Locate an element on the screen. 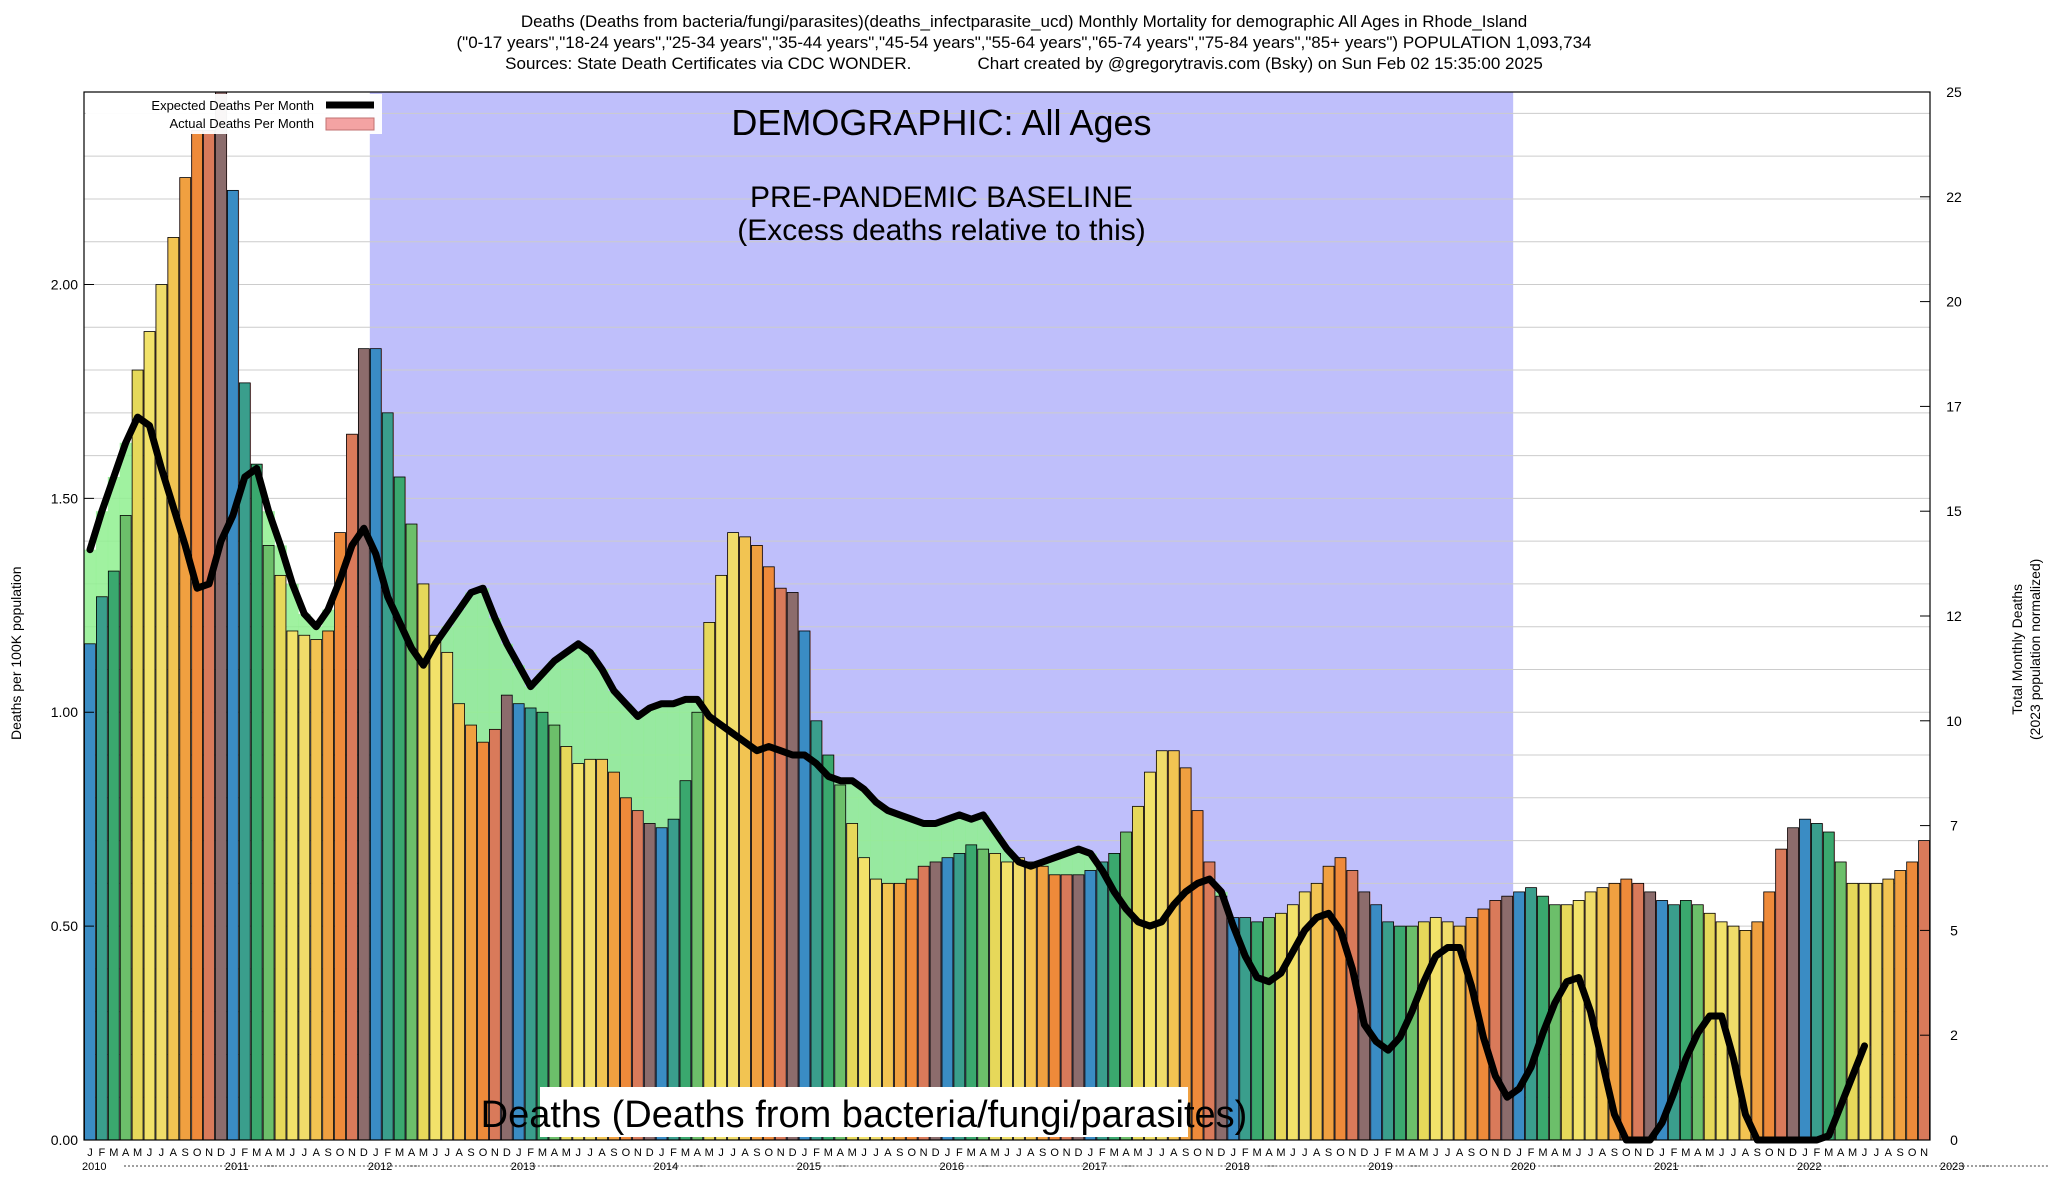  left-axis-tick-label: 0.00 is located at coordinates (64, 1140).